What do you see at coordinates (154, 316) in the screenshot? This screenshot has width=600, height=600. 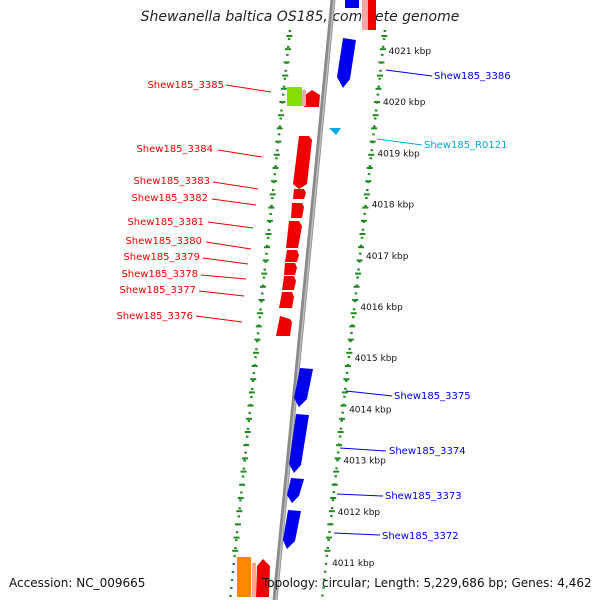 I see `label-shew185-3376: Shew185_3376` at bounding box center [154, 316].